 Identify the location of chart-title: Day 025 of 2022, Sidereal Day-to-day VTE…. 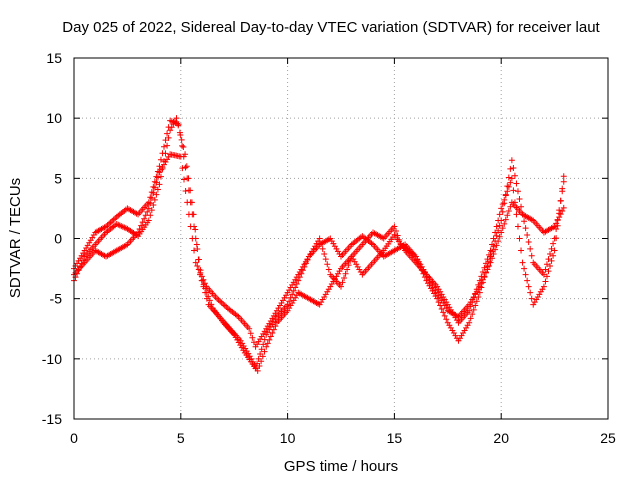
(331, 27).